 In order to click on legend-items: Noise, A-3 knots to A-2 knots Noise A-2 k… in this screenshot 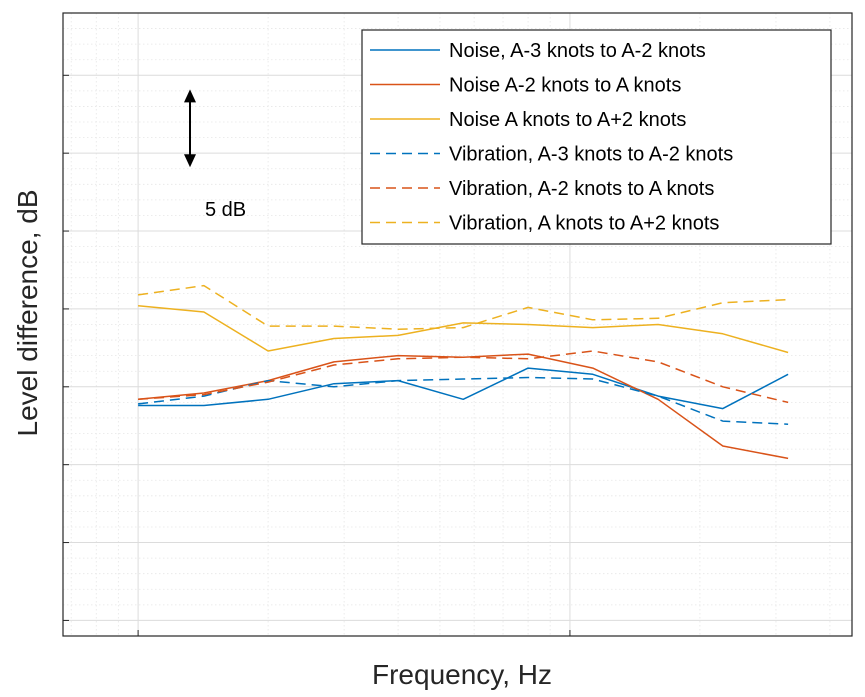, I will do `click(551, 137)`.